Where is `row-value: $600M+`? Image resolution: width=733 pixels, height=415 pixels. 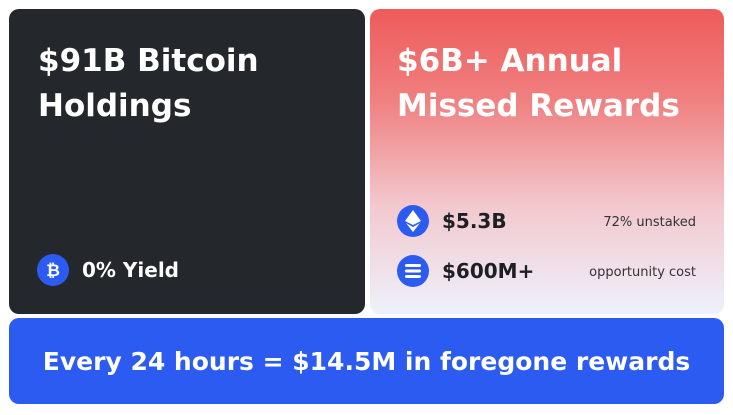
row-value: $600M+ is located at coordinates (488, 271).